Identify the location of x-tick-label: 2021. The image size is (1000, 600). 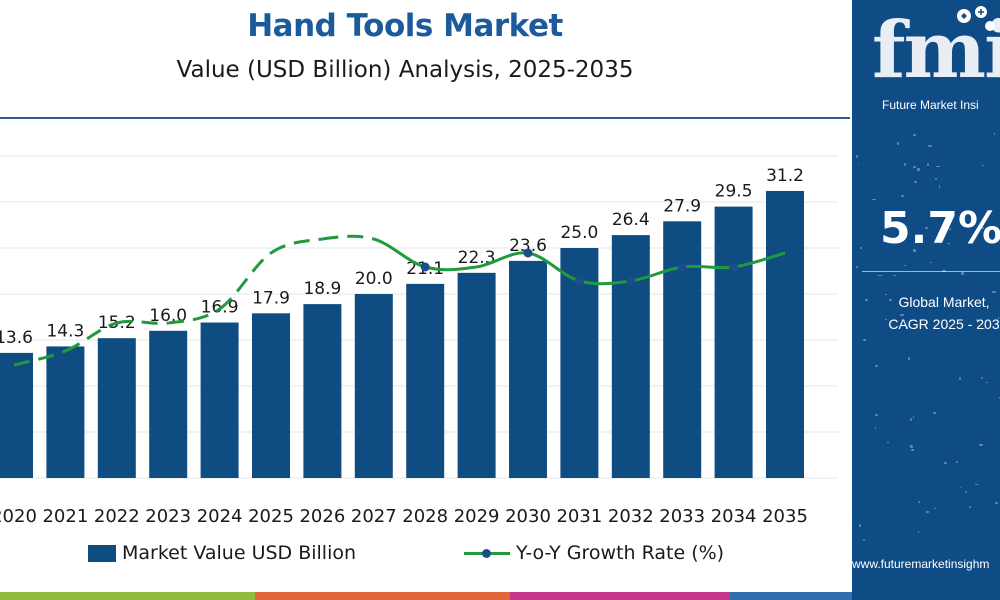
(65, 516).